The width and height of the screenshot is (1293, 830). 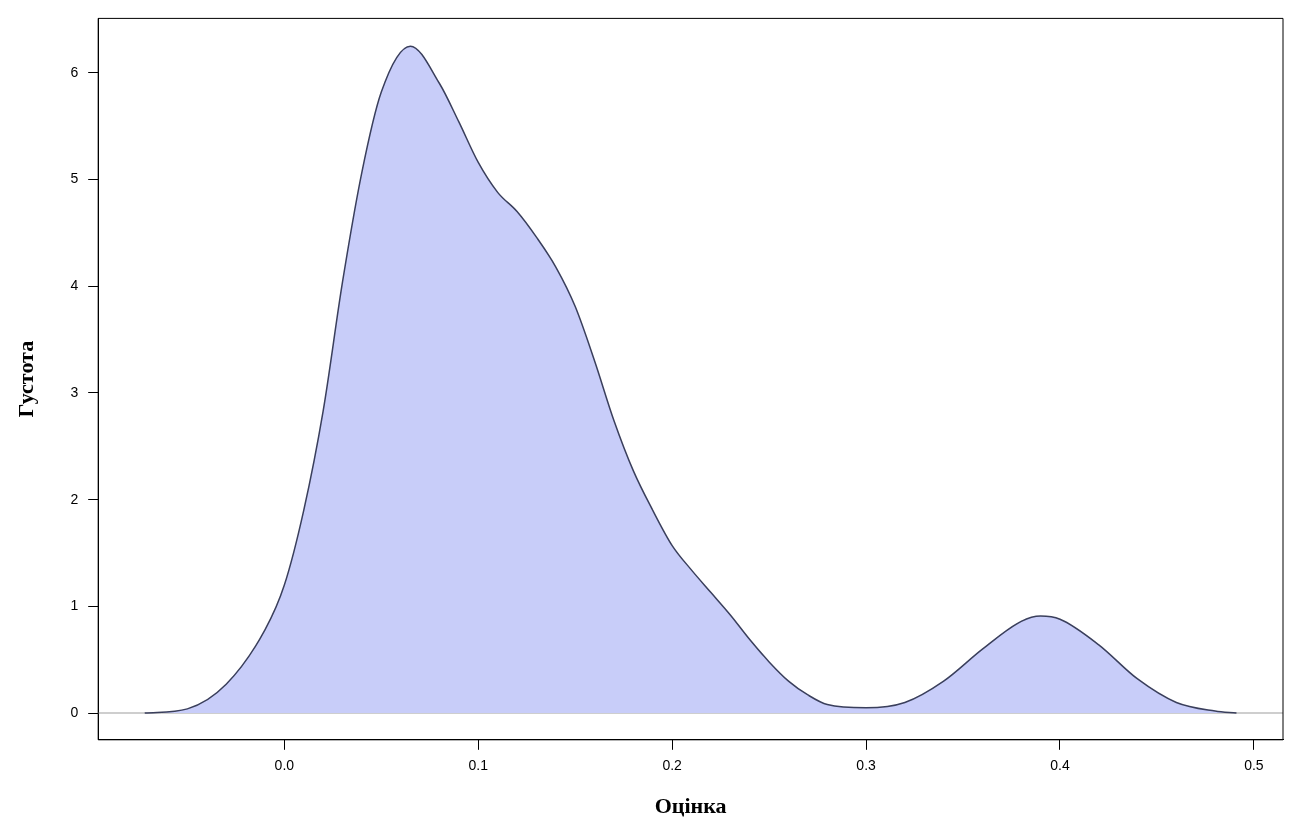 I want to click on x-tick-label: 0.5, so click(x=1254, y=765).